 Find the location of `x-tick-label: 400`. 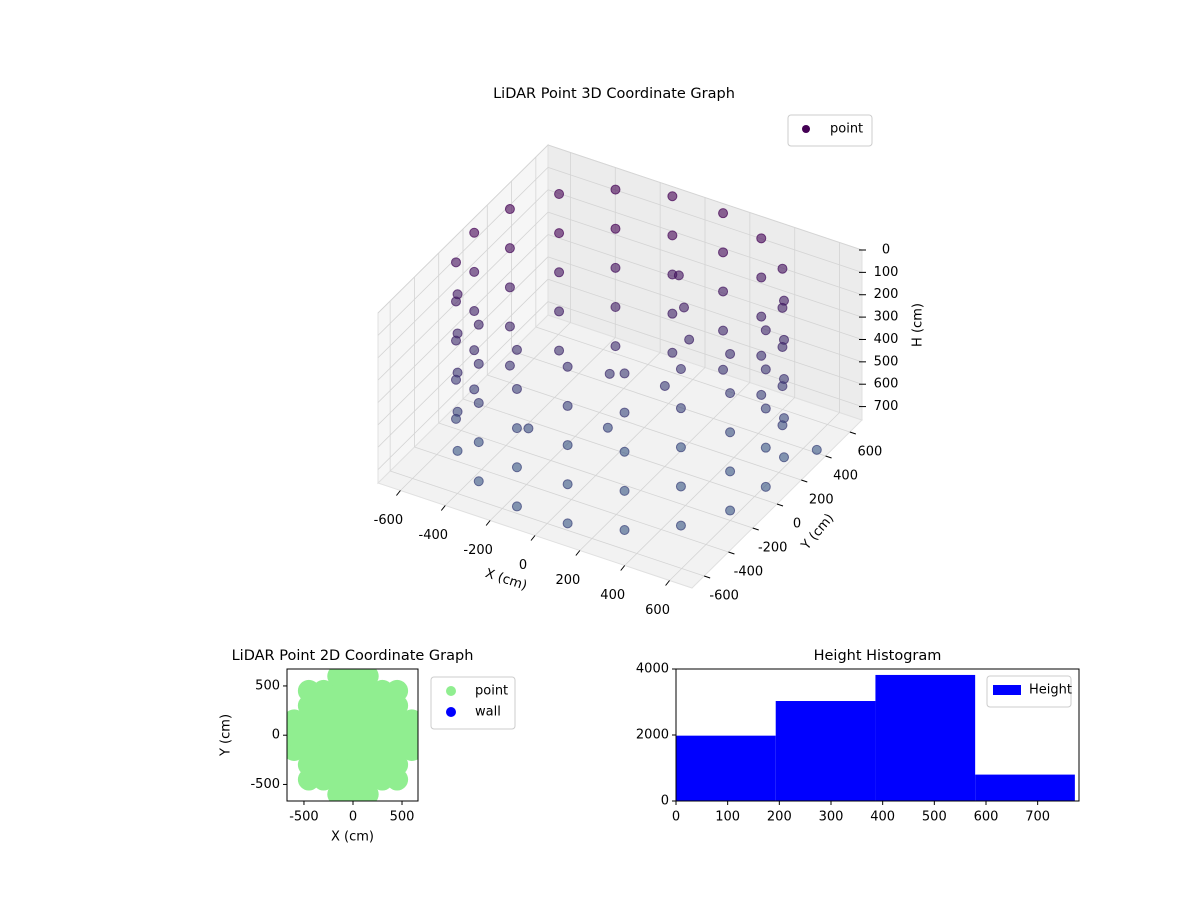

x-tick-label: 400 is located at coordinates (612, 595).